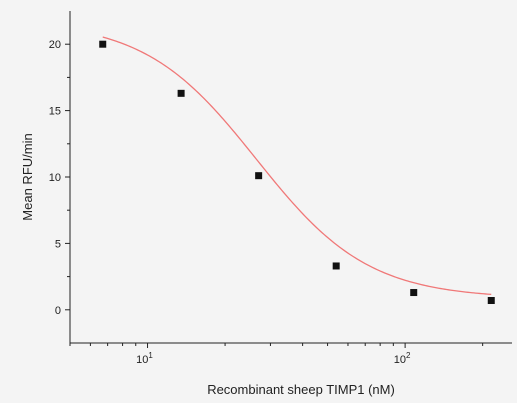 This screenshot has height=403, width=517. What do you see at coordinates (301, 389) in the screenshot?
I see `x-axis-title: Recombinant sheep TIMP1 (nM)` at bounding box center [301, 389].